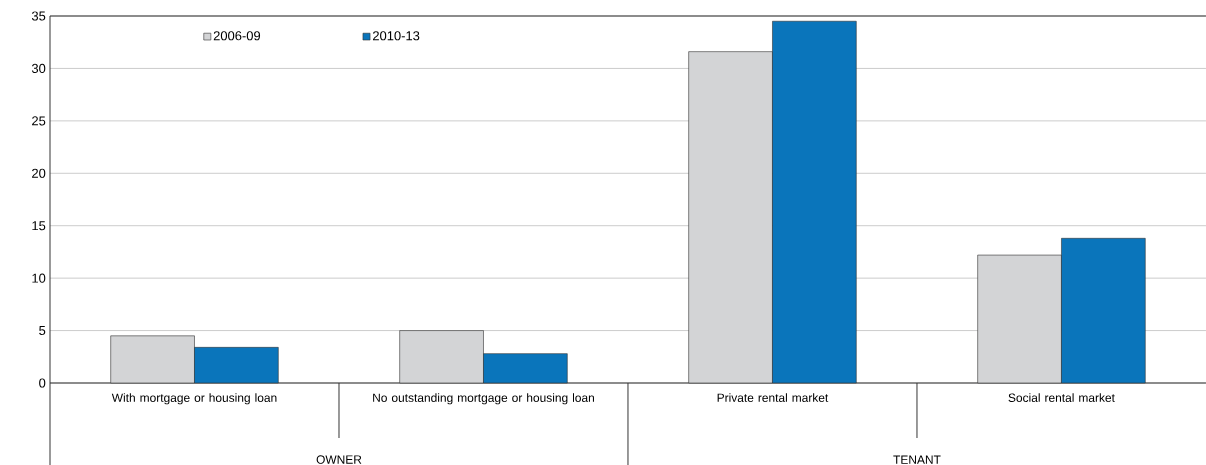 The width and height of the screenshot is (1206, 465). Describe the element at coordinates (917, 459) in the screenshot. I see `text: TENANT` at that location.